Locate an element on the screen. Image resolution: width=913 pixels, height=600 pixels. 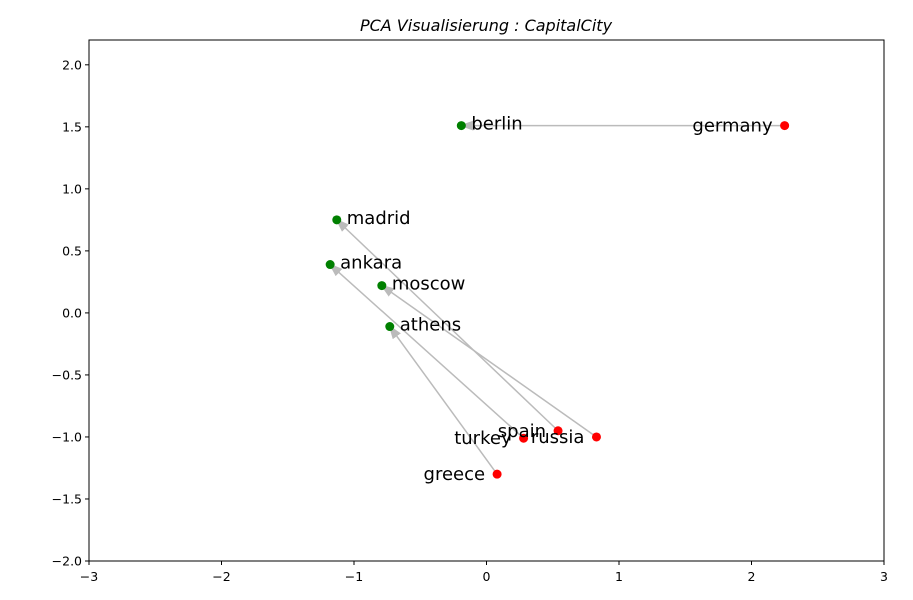
y-tick-label: 2.0 is located at coordinates (72, 64).